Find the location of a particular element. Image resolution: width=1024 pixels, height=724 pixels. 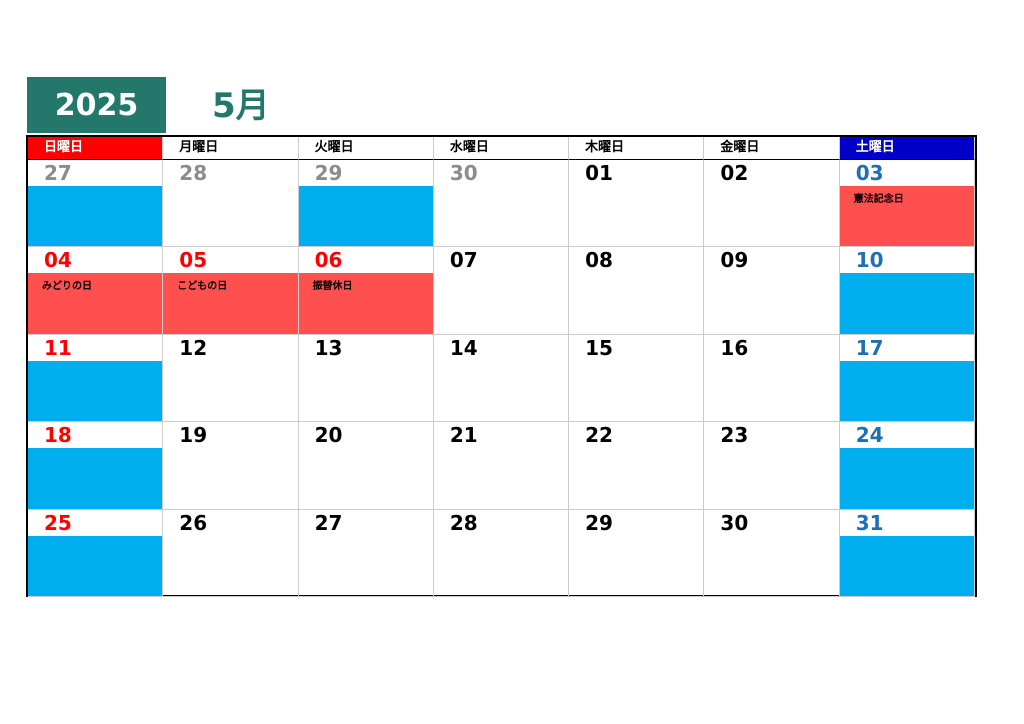

weekday-header: 土曜日 is located at coordinates (907, 148).